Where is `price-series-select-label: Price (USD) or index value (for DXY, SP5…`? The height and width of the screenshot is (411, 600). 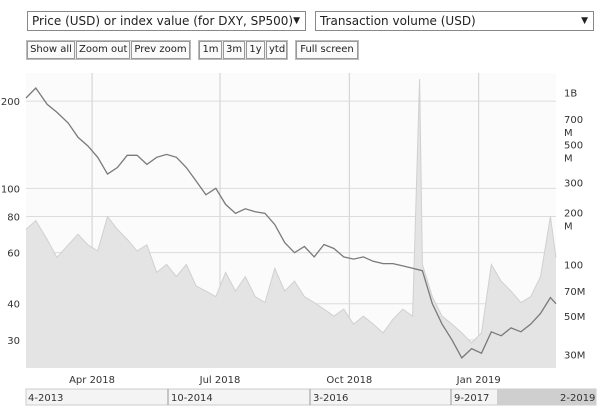
price-series-select-label: Price (USD) or index value (for DXY, SP5… is located at coordinates (163, 21).